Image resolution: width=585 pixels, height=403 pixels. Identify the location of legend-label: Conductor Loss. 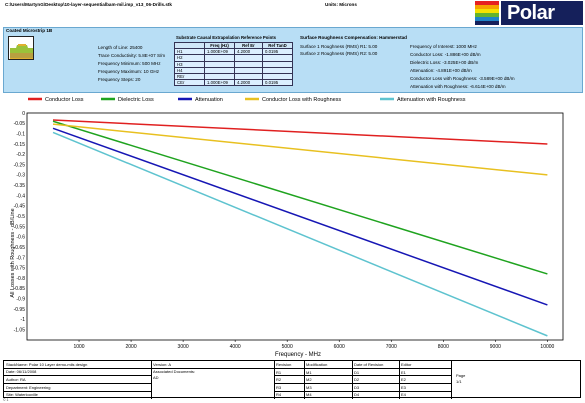
(64, 100).